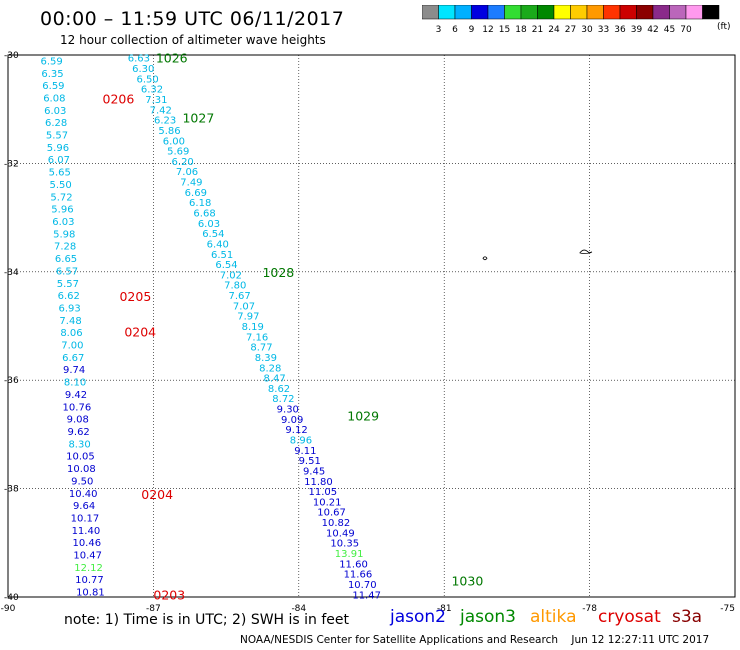  I want to click on lon-tick-label: -75, so click(727, 609).